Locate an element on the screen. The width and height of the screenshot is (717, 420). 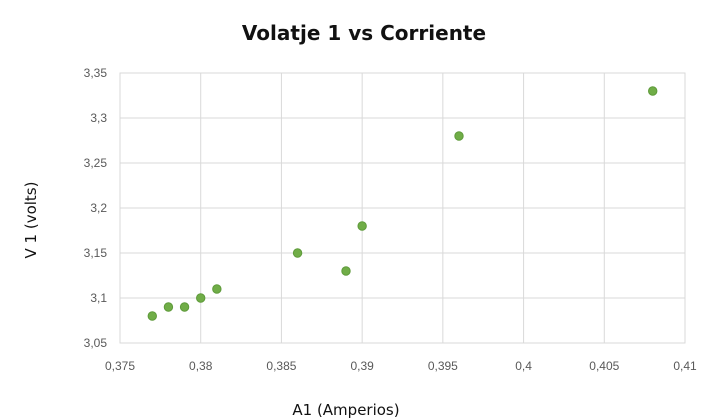
x-tick-label: 0,4 is located at coordinates (523, 366).